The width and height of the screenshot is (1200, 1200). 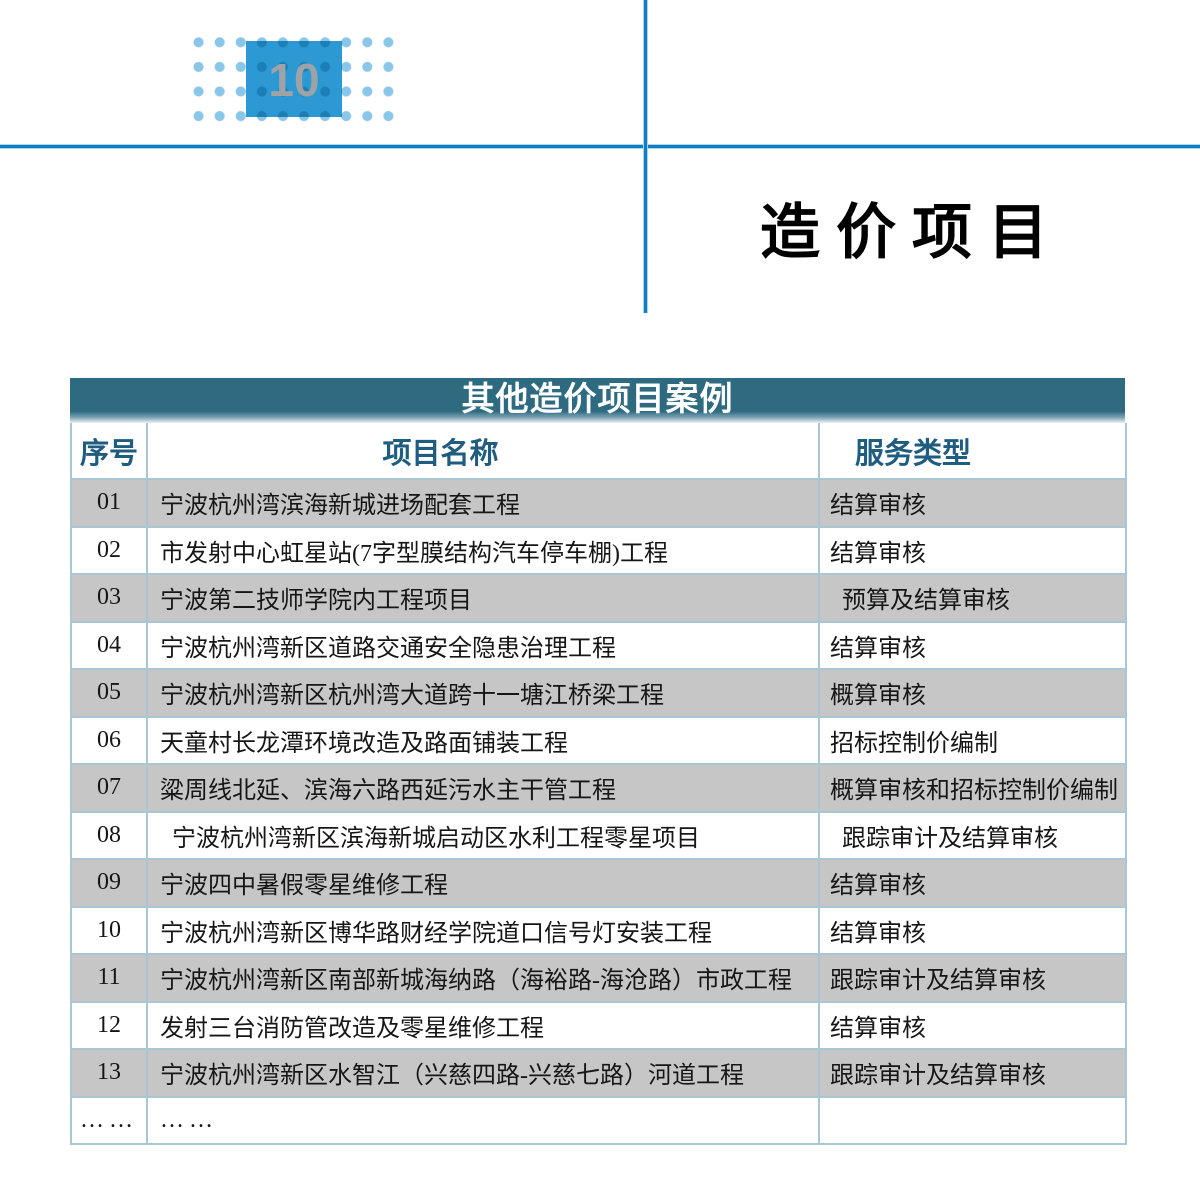 What do you see at coordinates (109, 598) in the screenshot?
I see `cell-serial-number: 03` at bounding box center [109, 598].